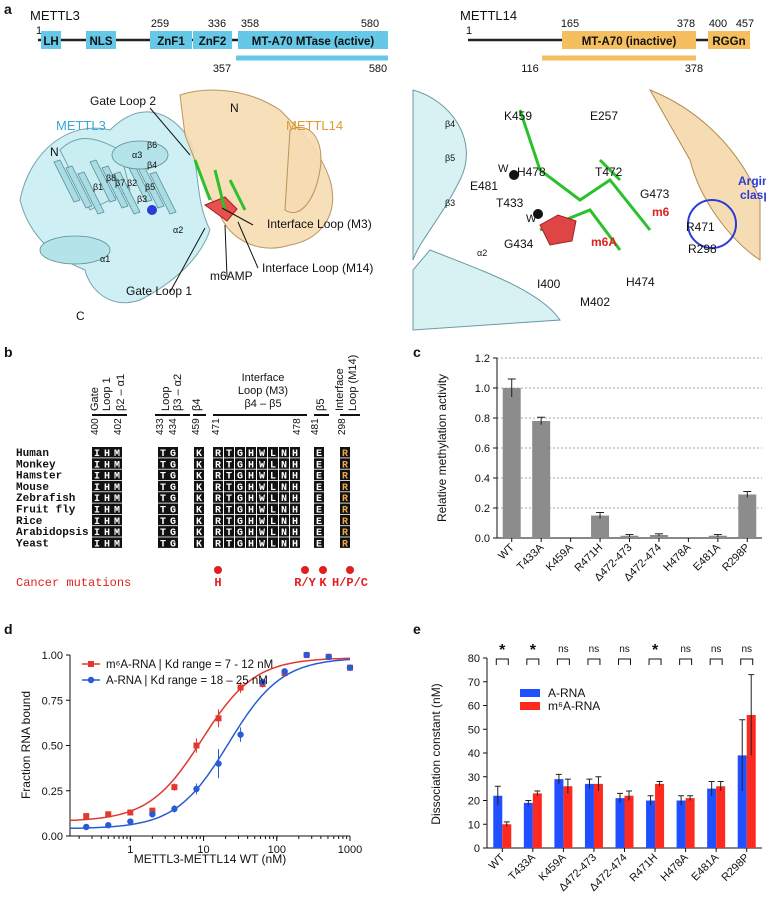  What do you see at coordinates (482, 419) in the screenshot?
I see `y-tick-label: 0.8` at bounding box center [482, 419].